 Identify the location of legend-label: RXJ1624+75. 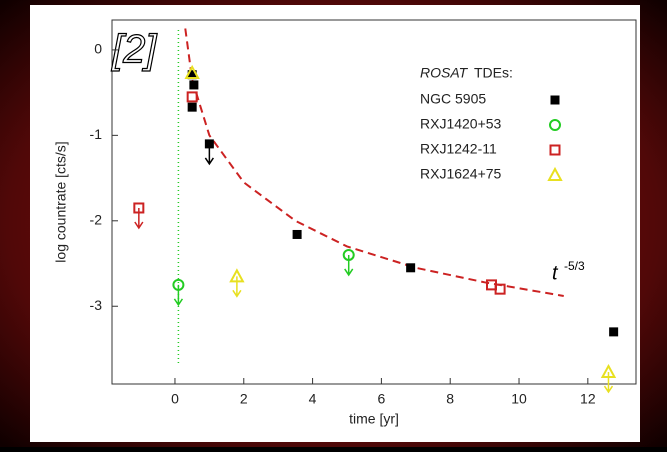
(461, 174).